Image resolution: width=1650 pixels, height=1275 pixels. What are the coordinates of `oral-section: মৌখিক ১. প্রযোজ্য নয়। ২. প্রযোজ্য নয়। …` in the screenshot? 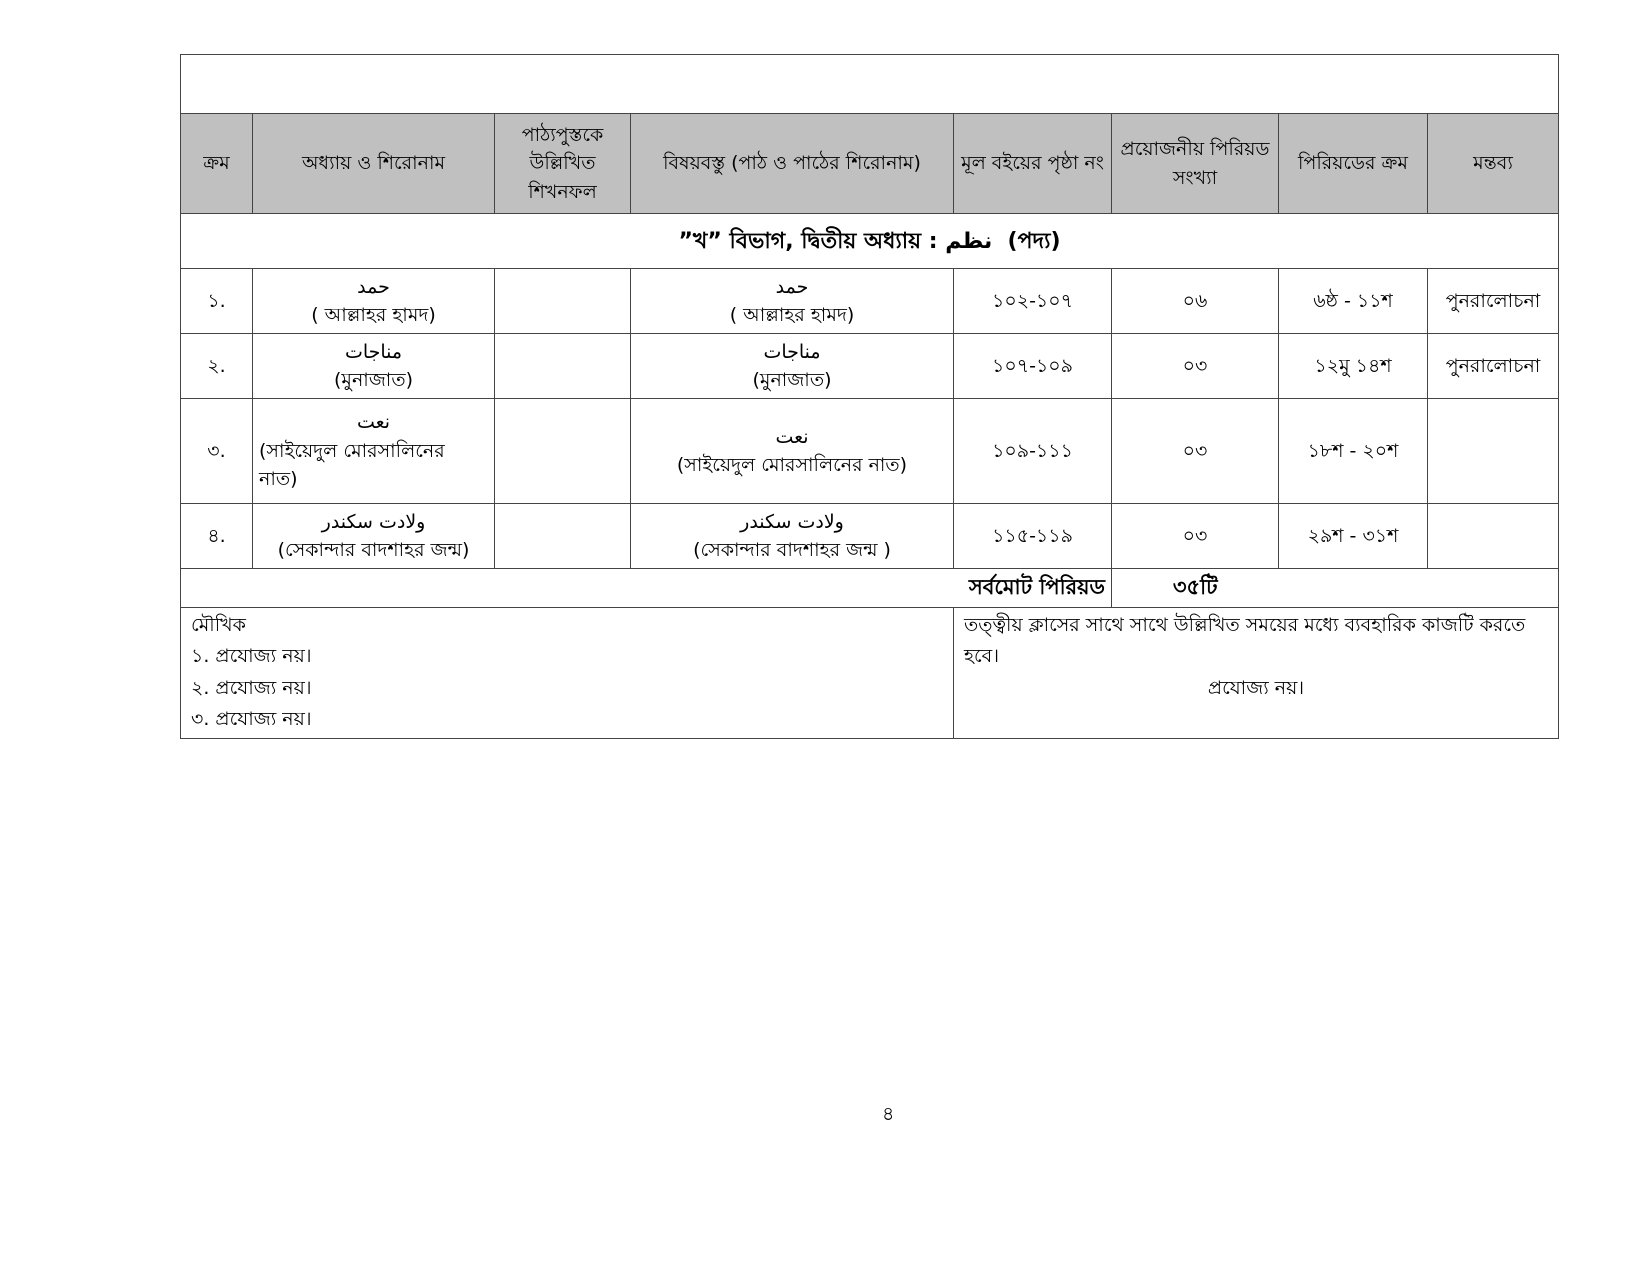 It's located at (567, 673).